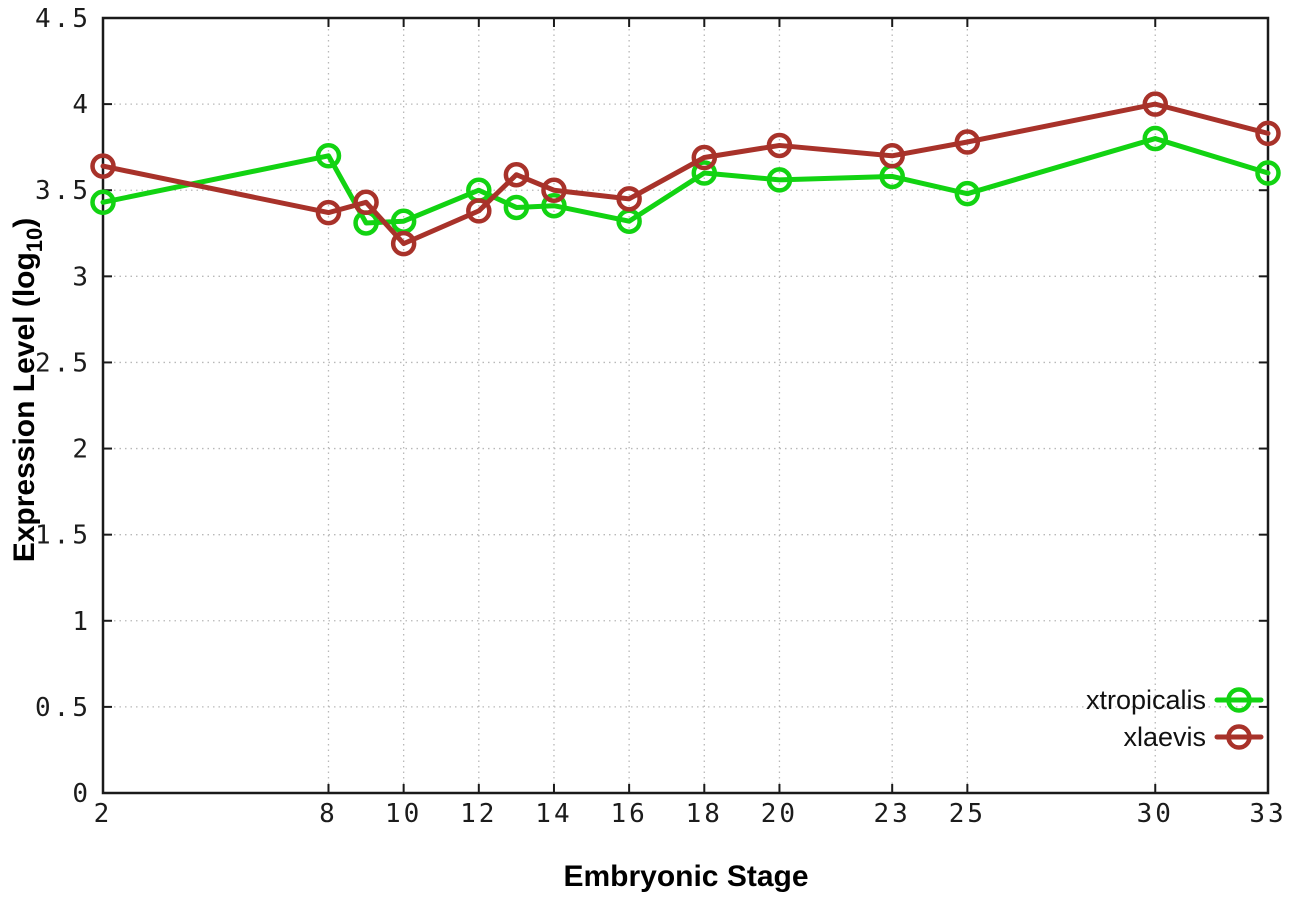 This screenshot has width=1296, height=907. I want to click on x-tick-label: 30, so click(1155, 814).